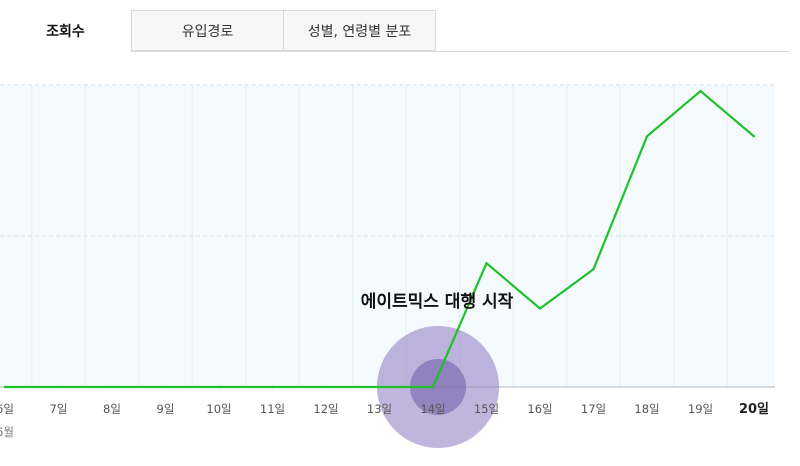 This screenshot has height=466, width=800. I want to click on x-tick-label: 16일, so click(539, 409).